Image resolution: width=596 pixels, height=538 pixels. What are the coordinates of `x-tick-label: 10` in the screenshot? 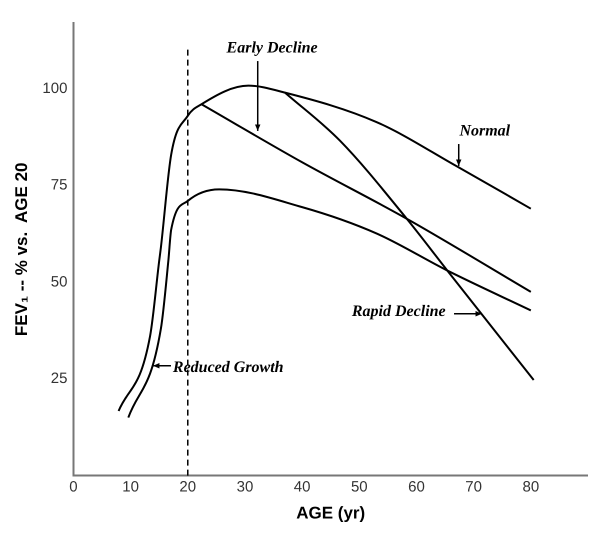 It's located at (130, 487).